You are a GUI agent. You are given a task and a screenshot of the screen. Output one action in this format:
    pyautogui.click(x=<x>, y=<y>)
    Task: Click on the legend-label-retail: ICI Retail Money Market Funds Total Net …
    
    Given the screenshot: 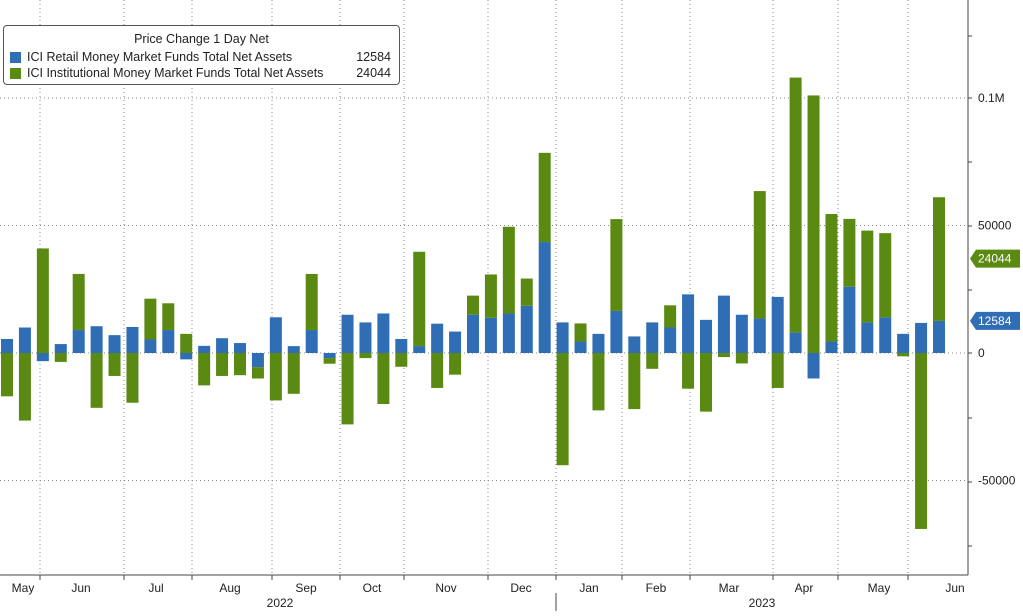 What is the action you would take?
    pyautogui.click(x=160, y=57)
    